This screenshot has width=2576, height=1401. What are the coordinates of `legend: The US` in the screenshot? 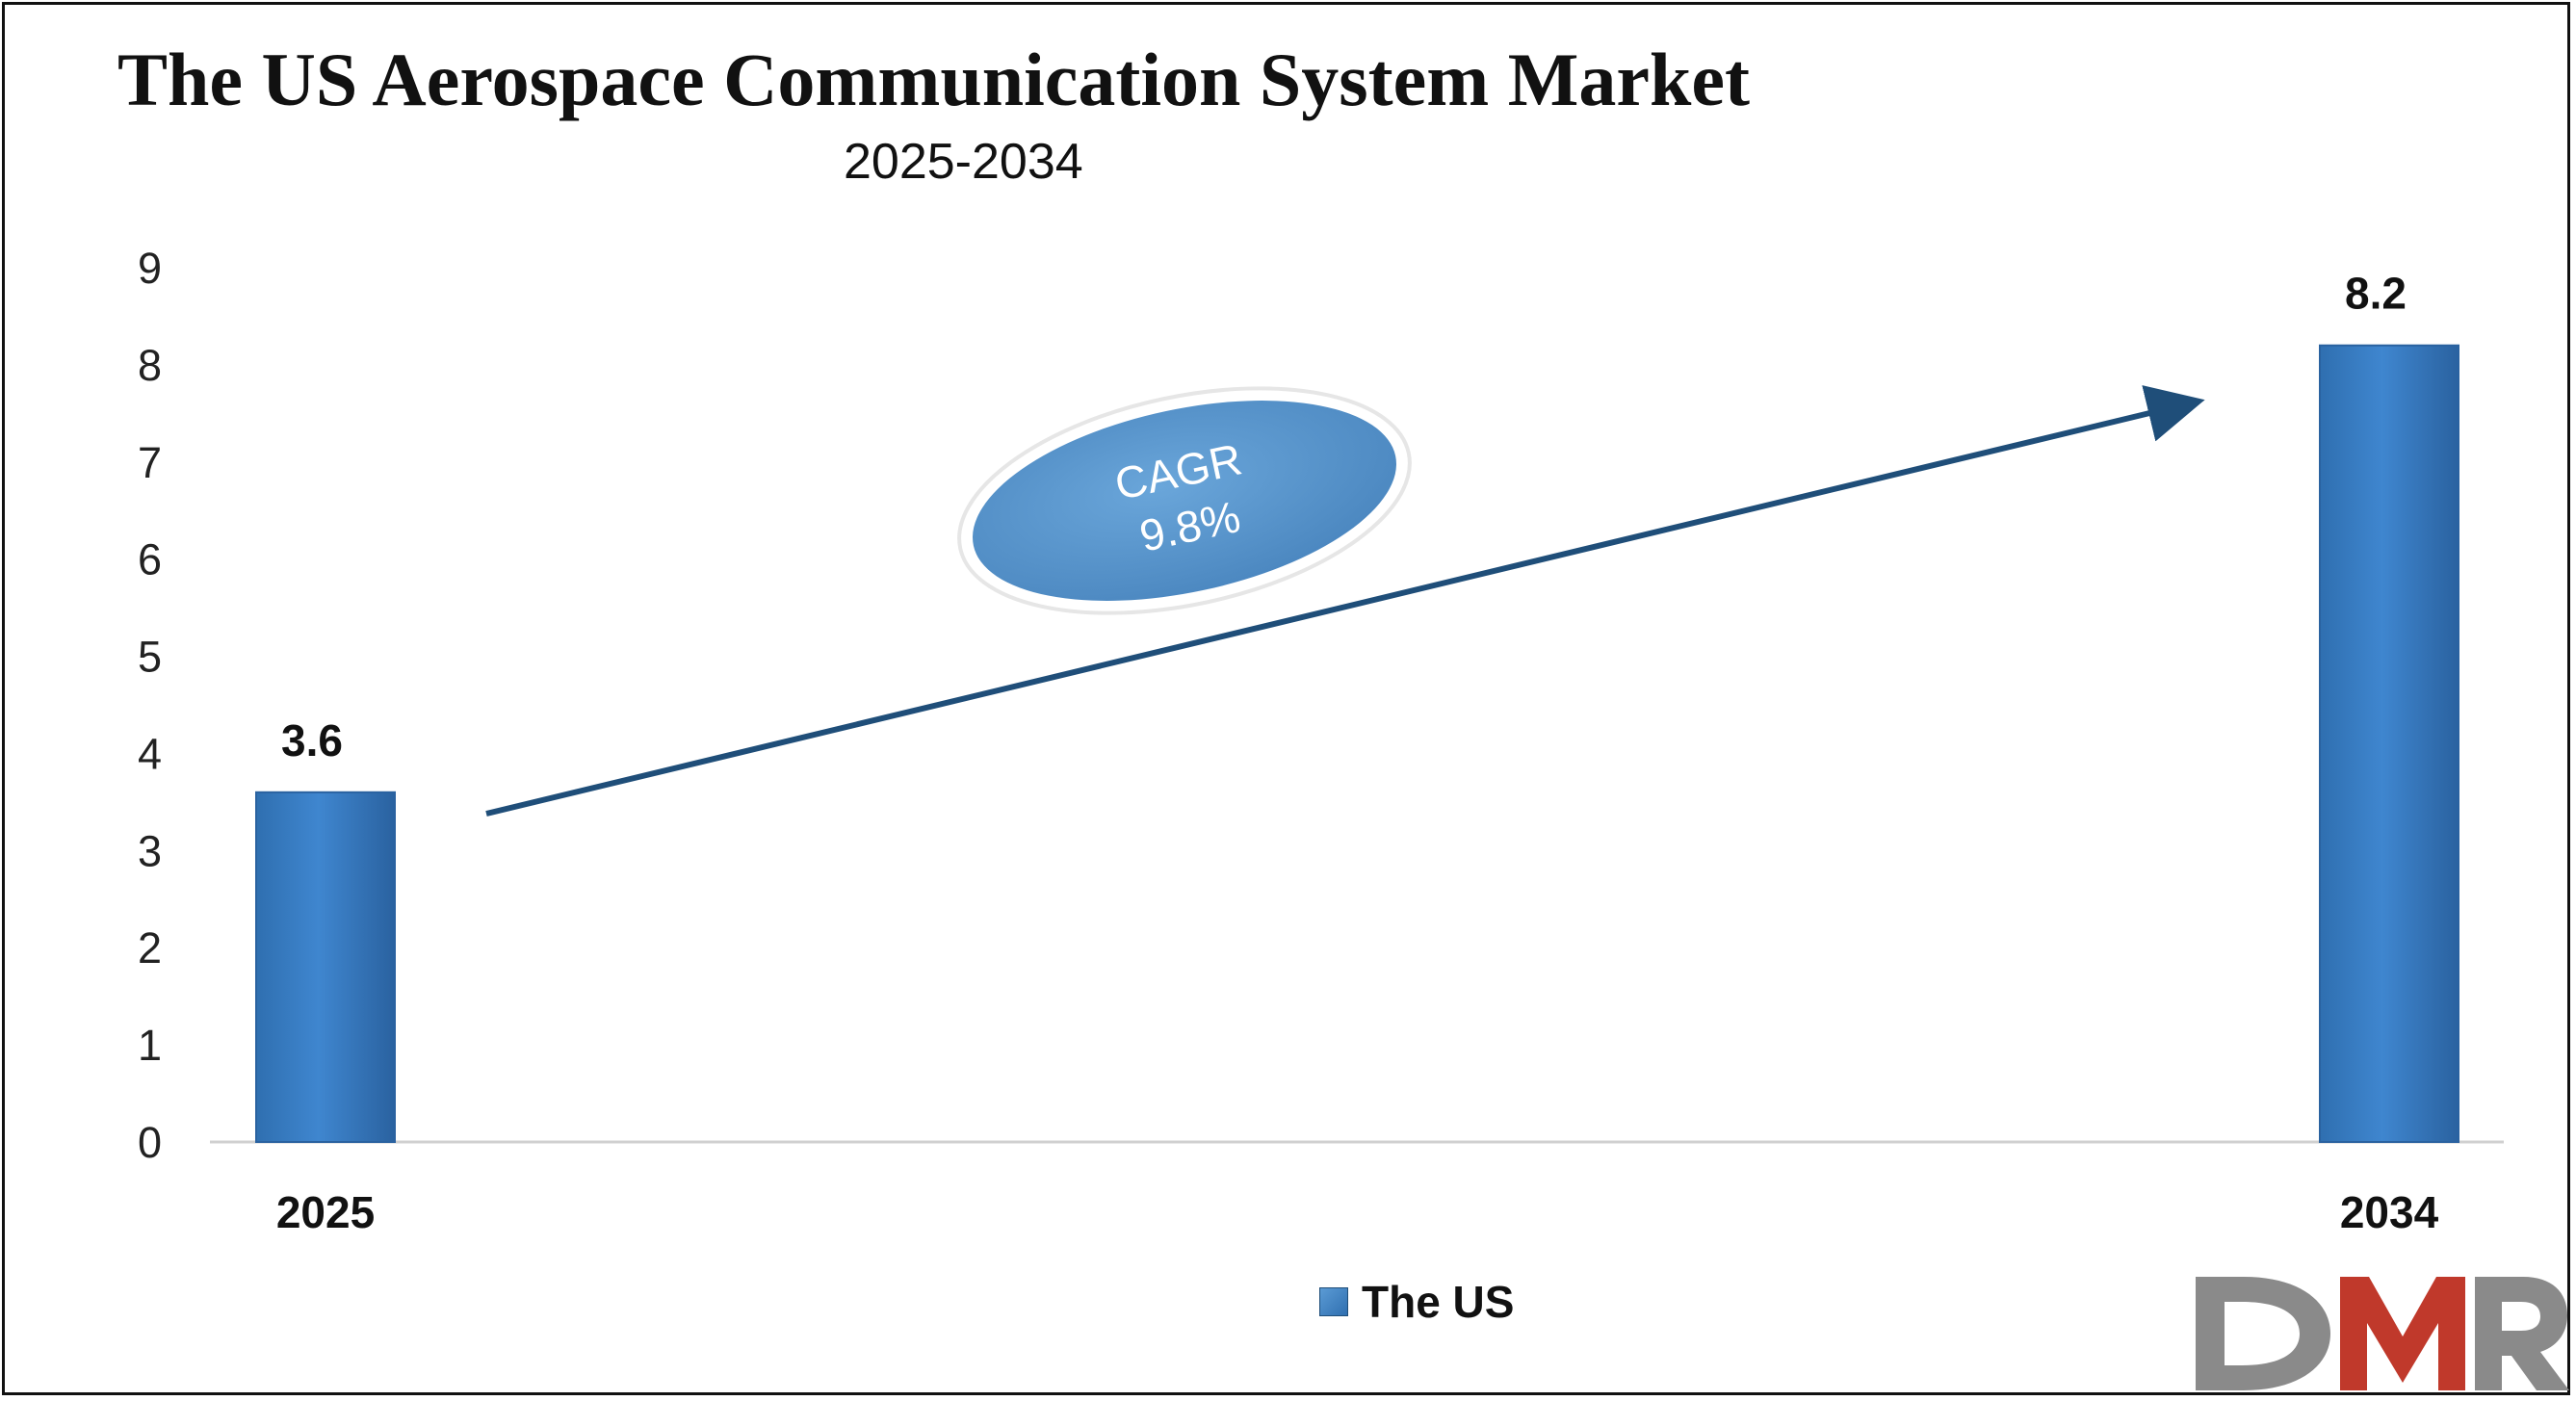 It's located at (1416, 1302).